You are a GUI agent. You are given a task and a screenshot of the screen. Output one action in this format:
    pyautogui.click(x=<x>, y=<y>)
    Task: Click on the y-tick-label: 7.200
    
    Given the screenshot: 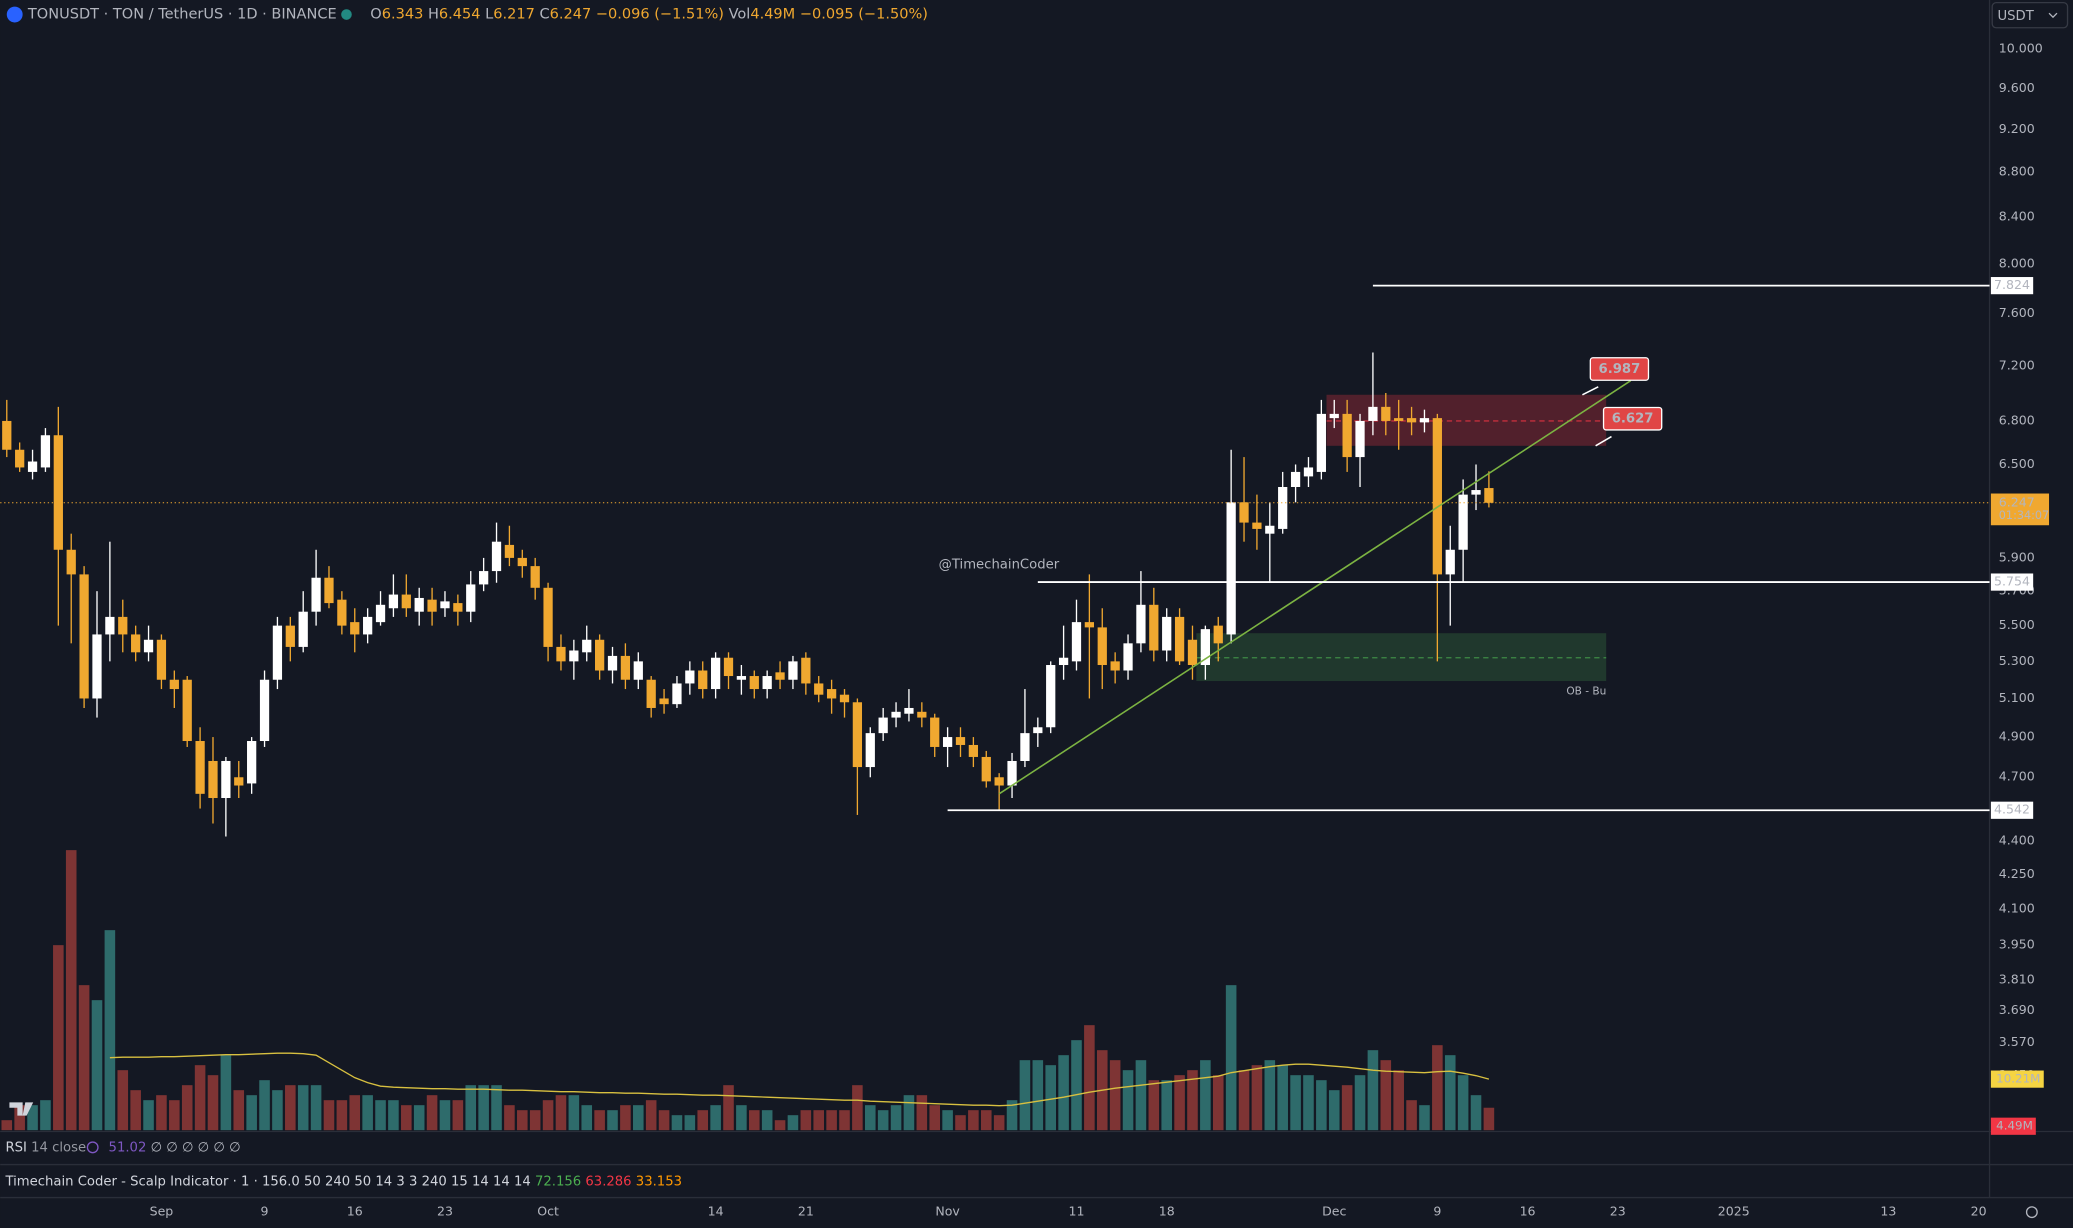 What is the action you would take?
    pyautogui.click(x=2017, y=364)
    